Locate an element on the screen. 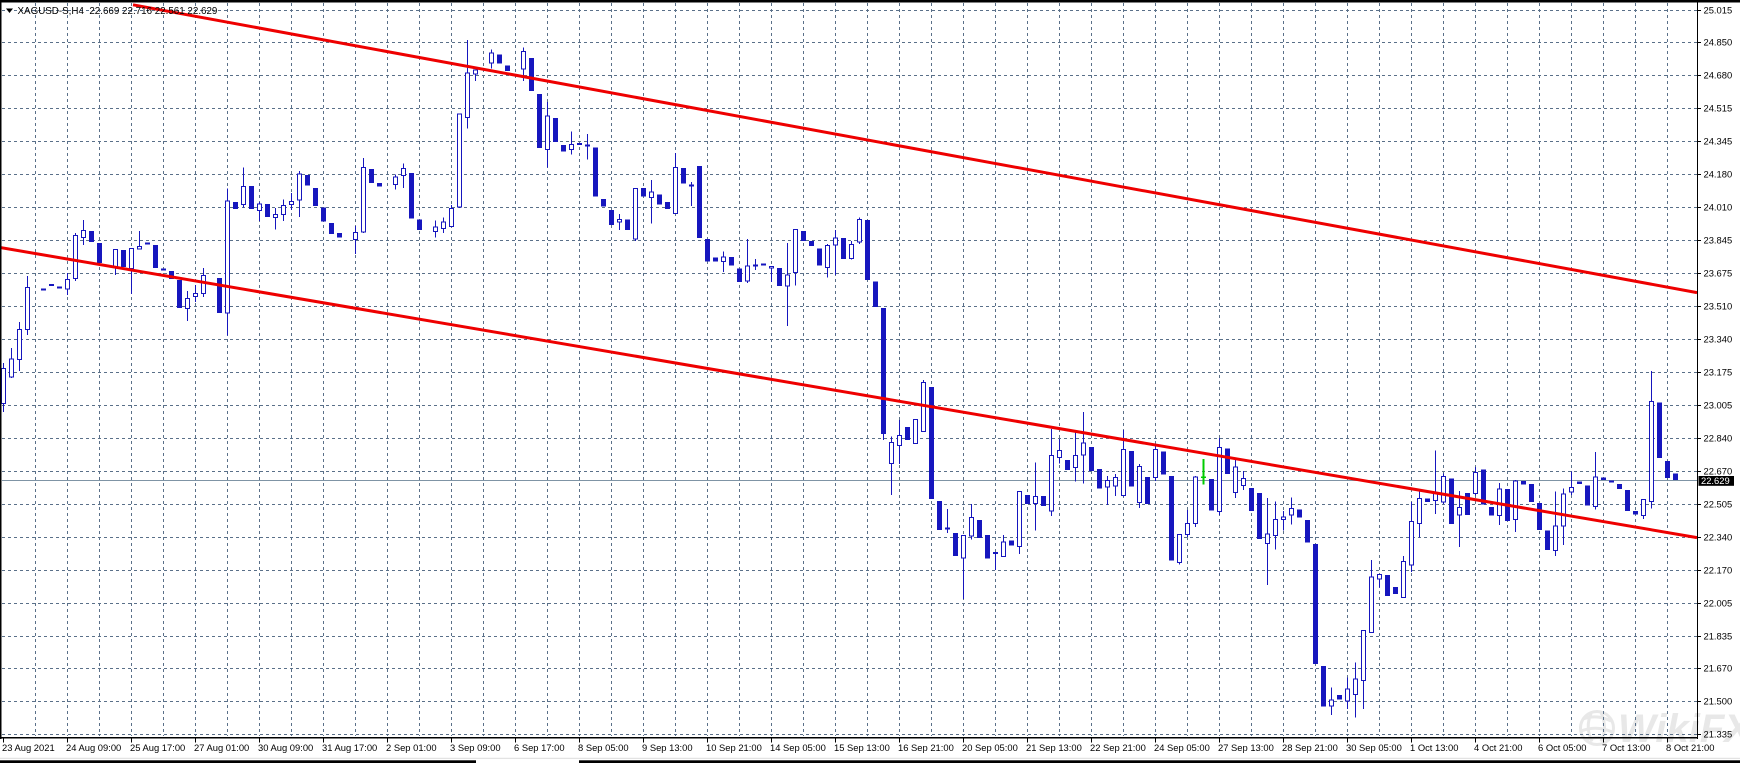 This screenshot has height=763, width=1740. svg-text: 6 Sep 17:00 is located at coordinates (539, 747).